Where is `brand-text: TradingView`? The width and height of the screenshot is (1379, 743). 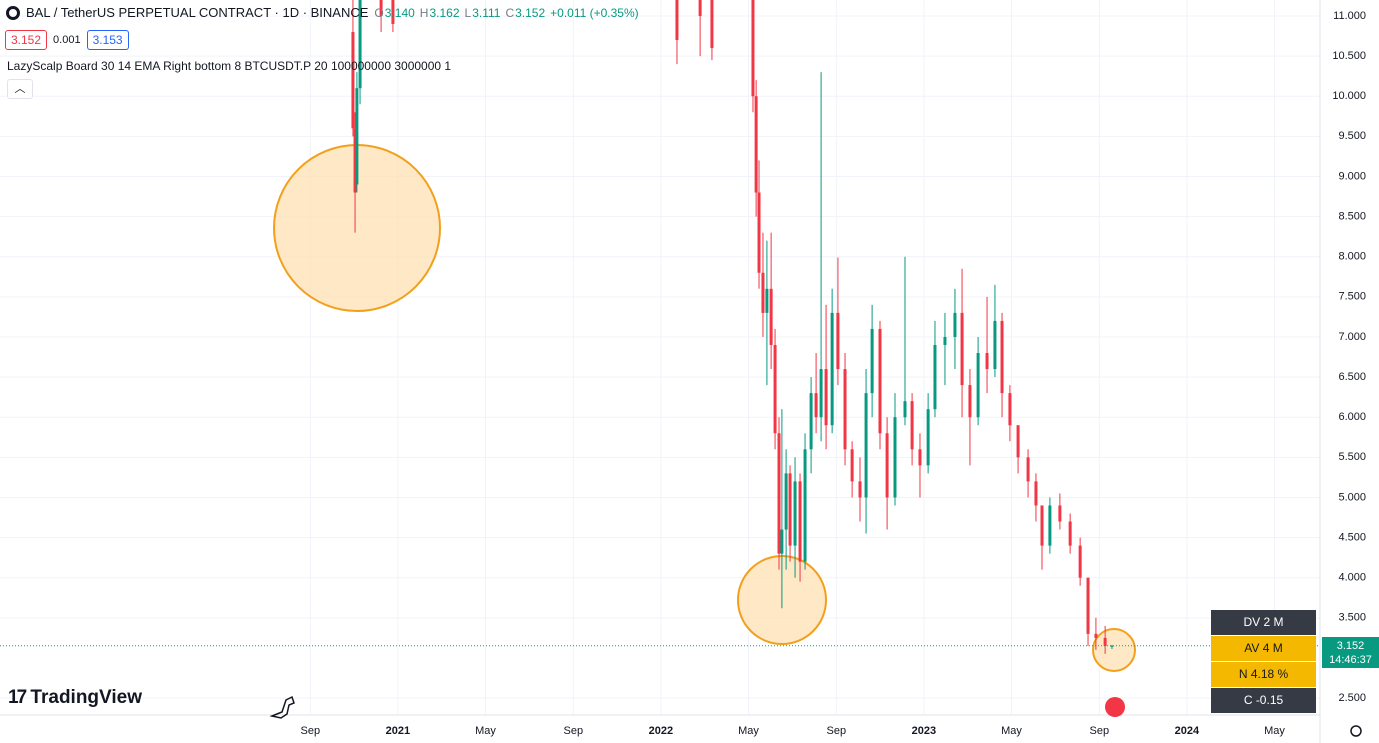
brand-text: TradingView is located at coordinates (86, 697).